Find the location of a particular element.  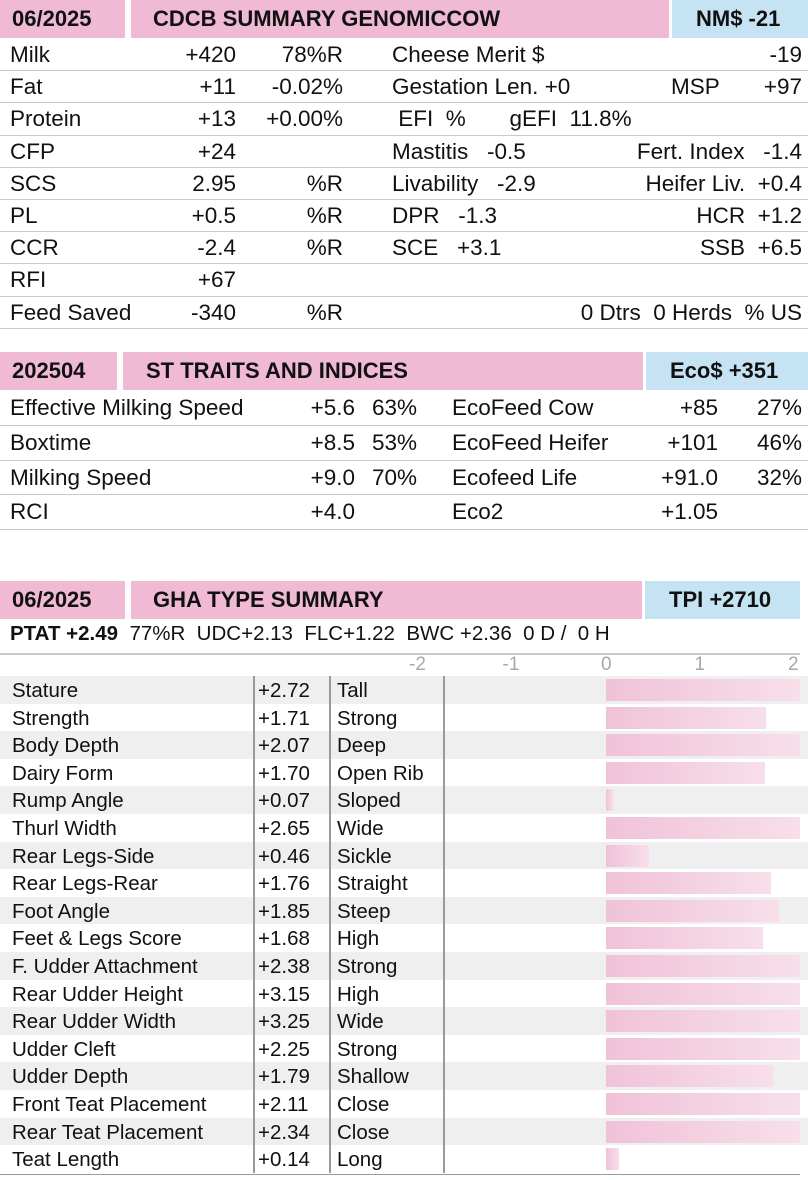

summary-trait: CCR is located at coordinates (34, 248).